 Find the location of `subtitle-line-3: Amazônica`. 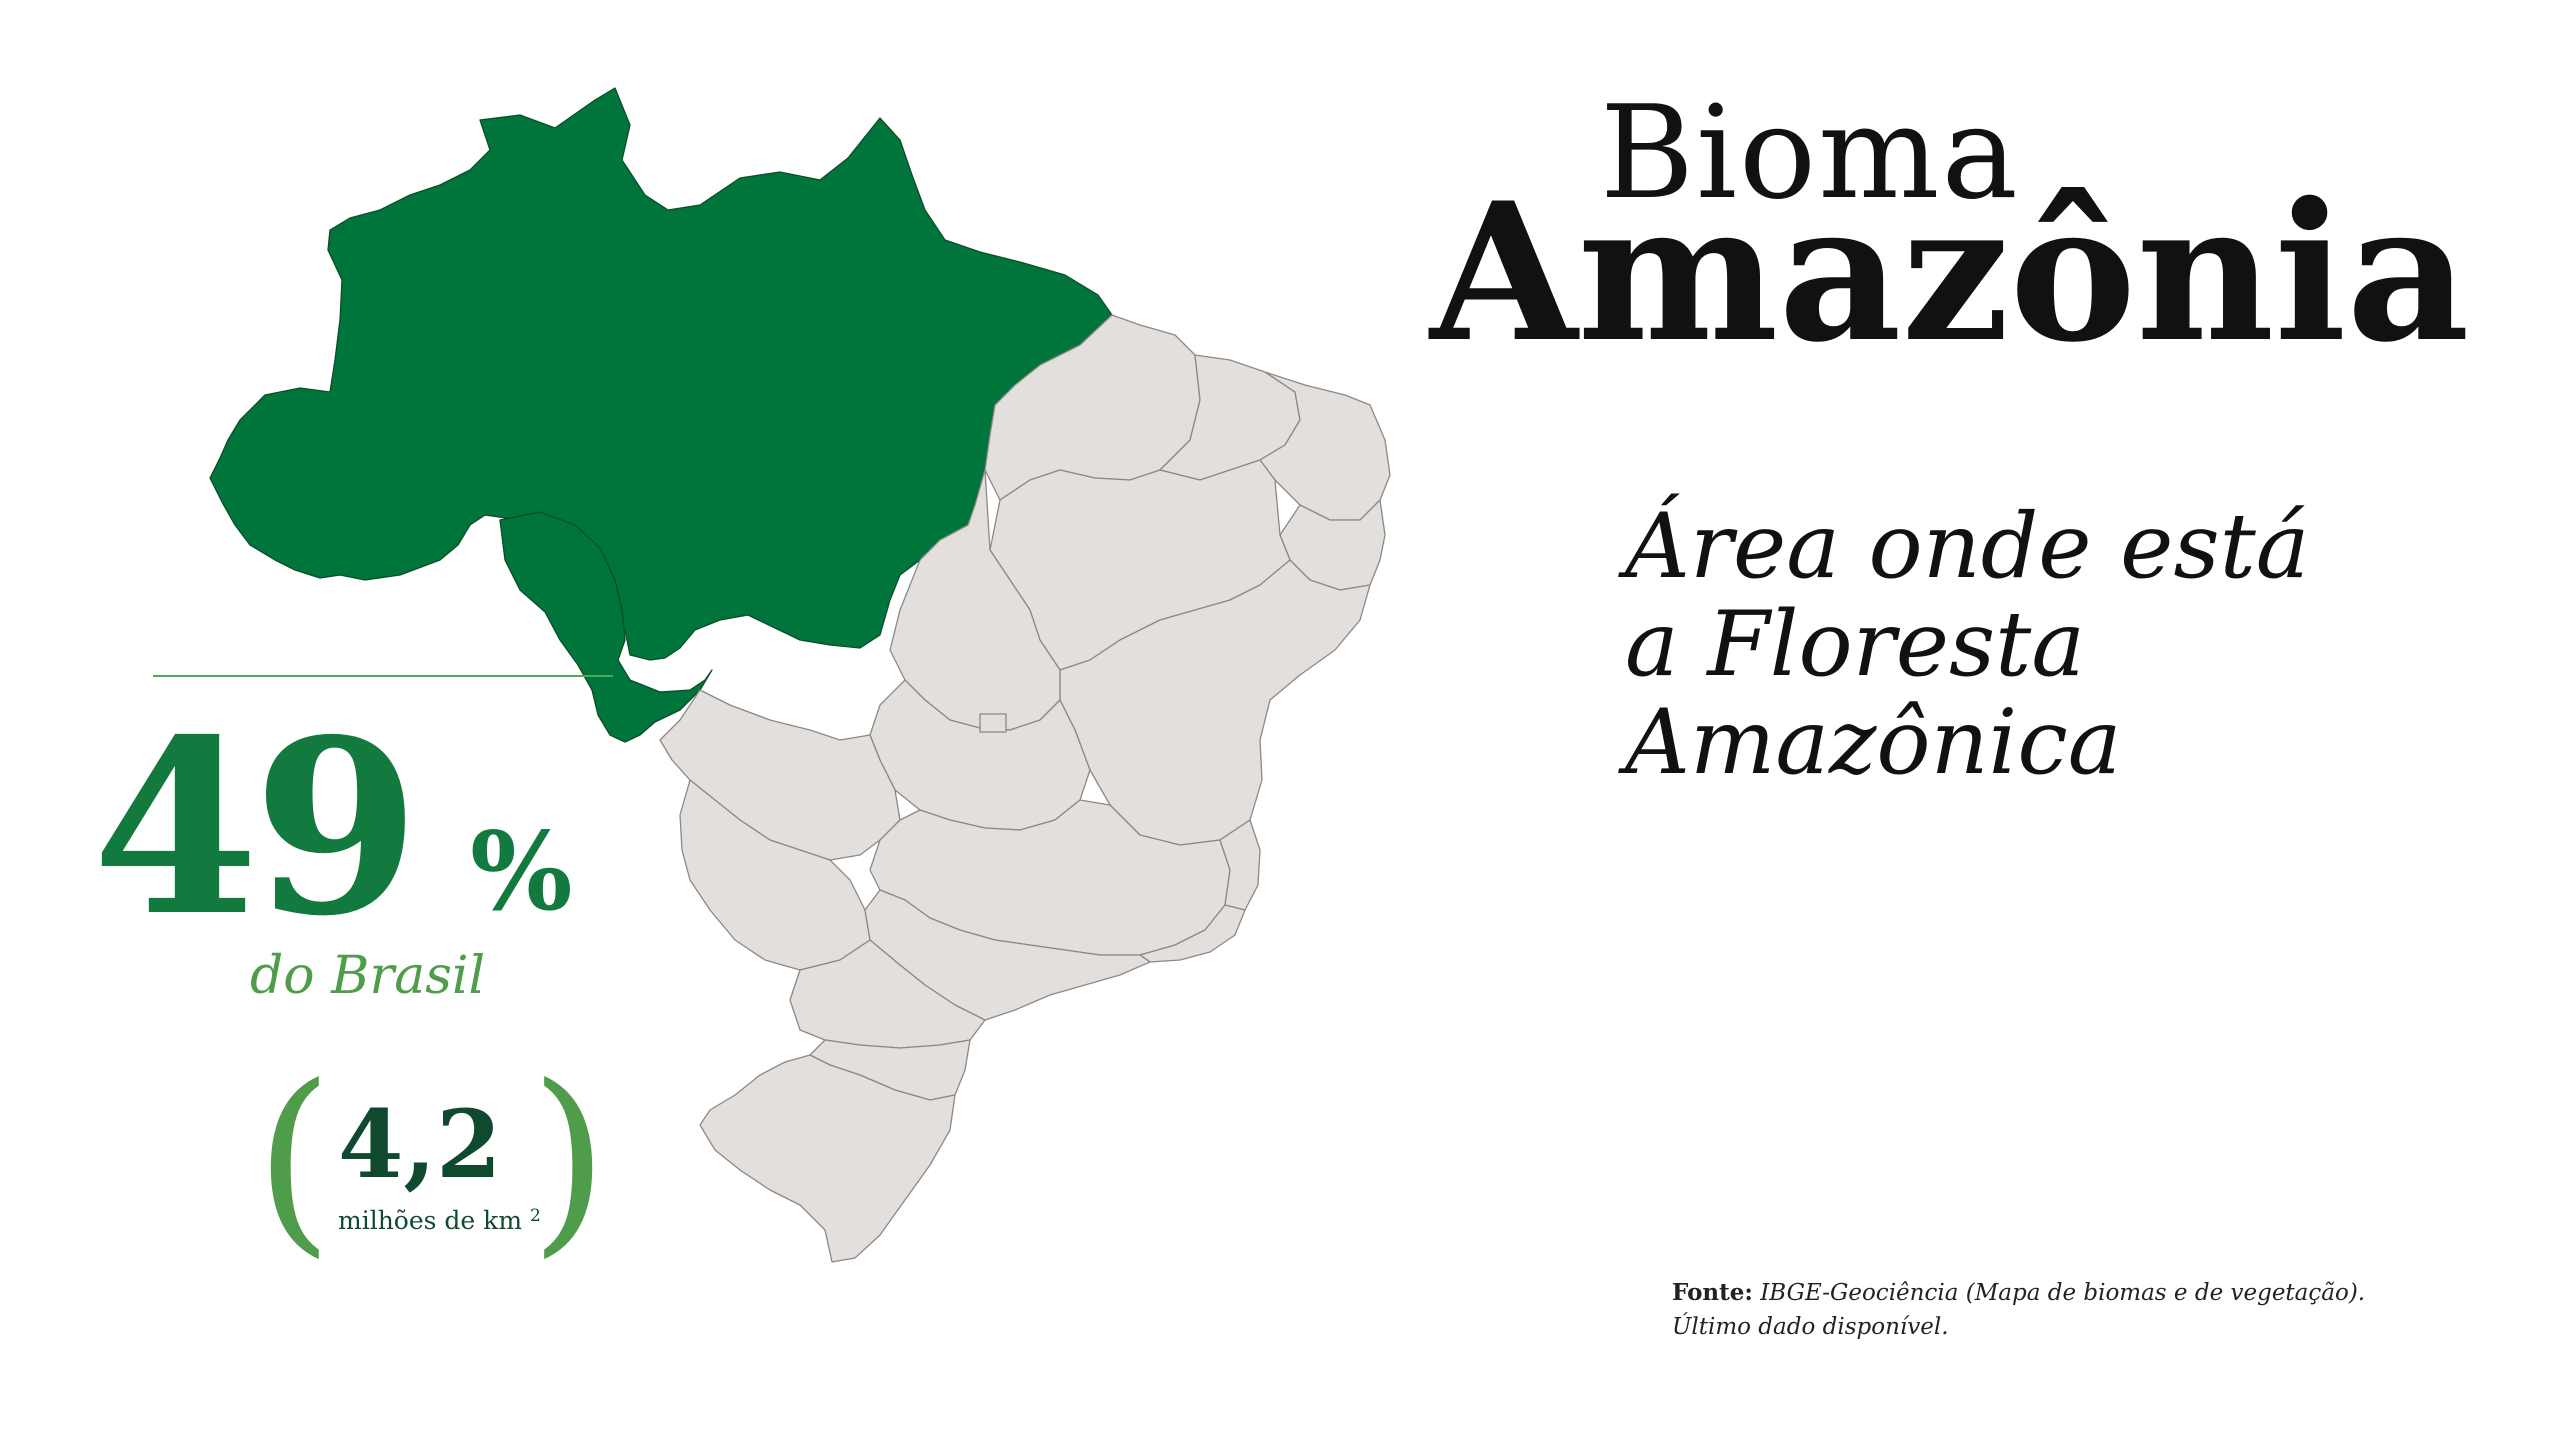

subtitle-line-3: Amazônica is located at coordinates (1873, 742).